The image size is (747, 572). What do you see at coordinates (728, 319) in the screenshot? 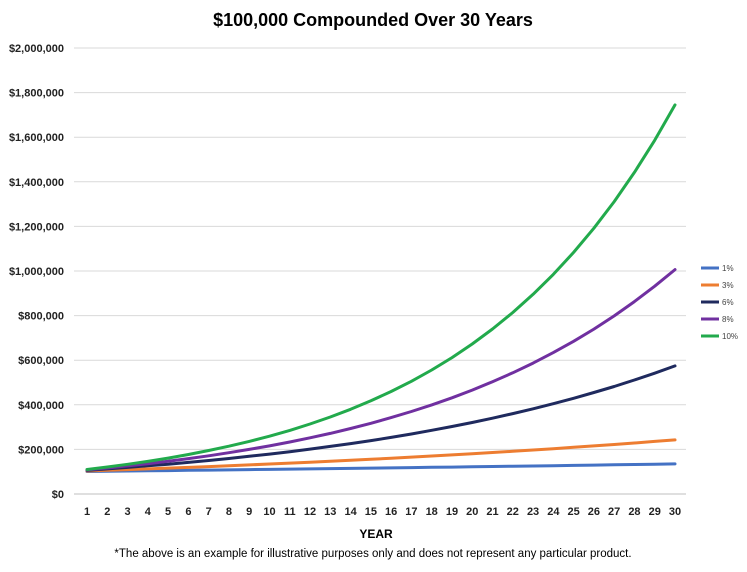
I see `legend-label: 8%` at bounding box center [728, 319].